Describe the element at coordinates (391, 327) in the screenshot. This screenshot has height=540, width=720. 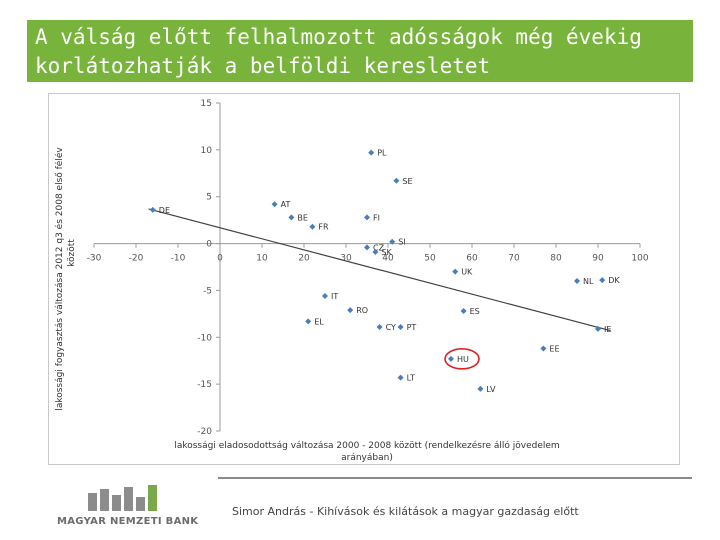
I see `point-label-cy: CY` at that location.